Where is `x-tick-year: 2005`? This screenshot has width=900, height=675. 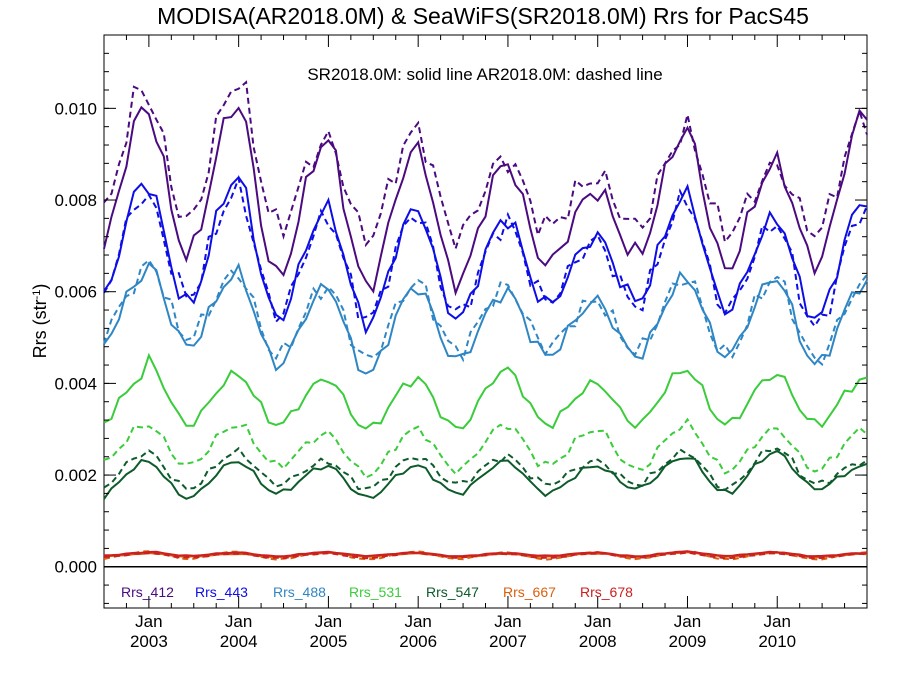
x-tick-year: 2005 is located at coordinates (328, 641).